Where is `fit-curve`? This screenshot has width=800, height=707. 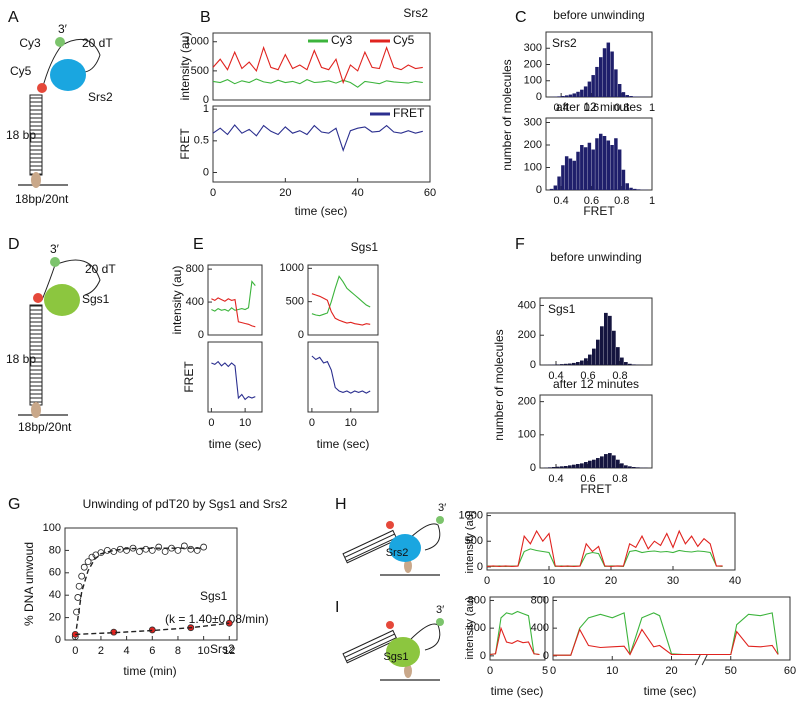 fit-curve is located at coordinates (152, 629).